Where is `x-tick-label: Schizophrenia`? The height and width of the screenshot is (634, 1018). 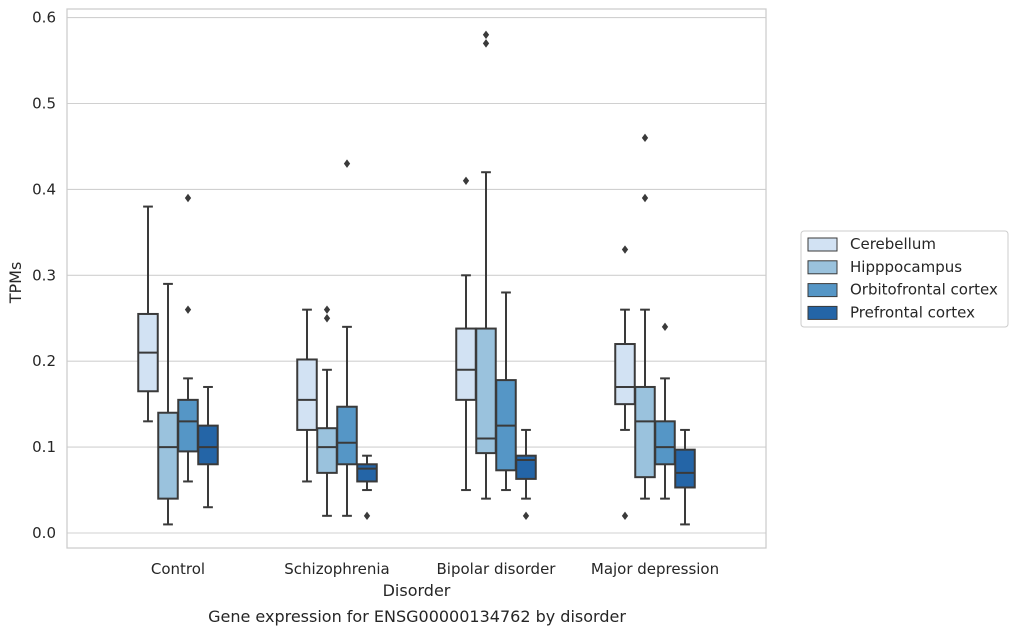 x-tick-label: Schizophrenia is located at coordinates (336, 569).